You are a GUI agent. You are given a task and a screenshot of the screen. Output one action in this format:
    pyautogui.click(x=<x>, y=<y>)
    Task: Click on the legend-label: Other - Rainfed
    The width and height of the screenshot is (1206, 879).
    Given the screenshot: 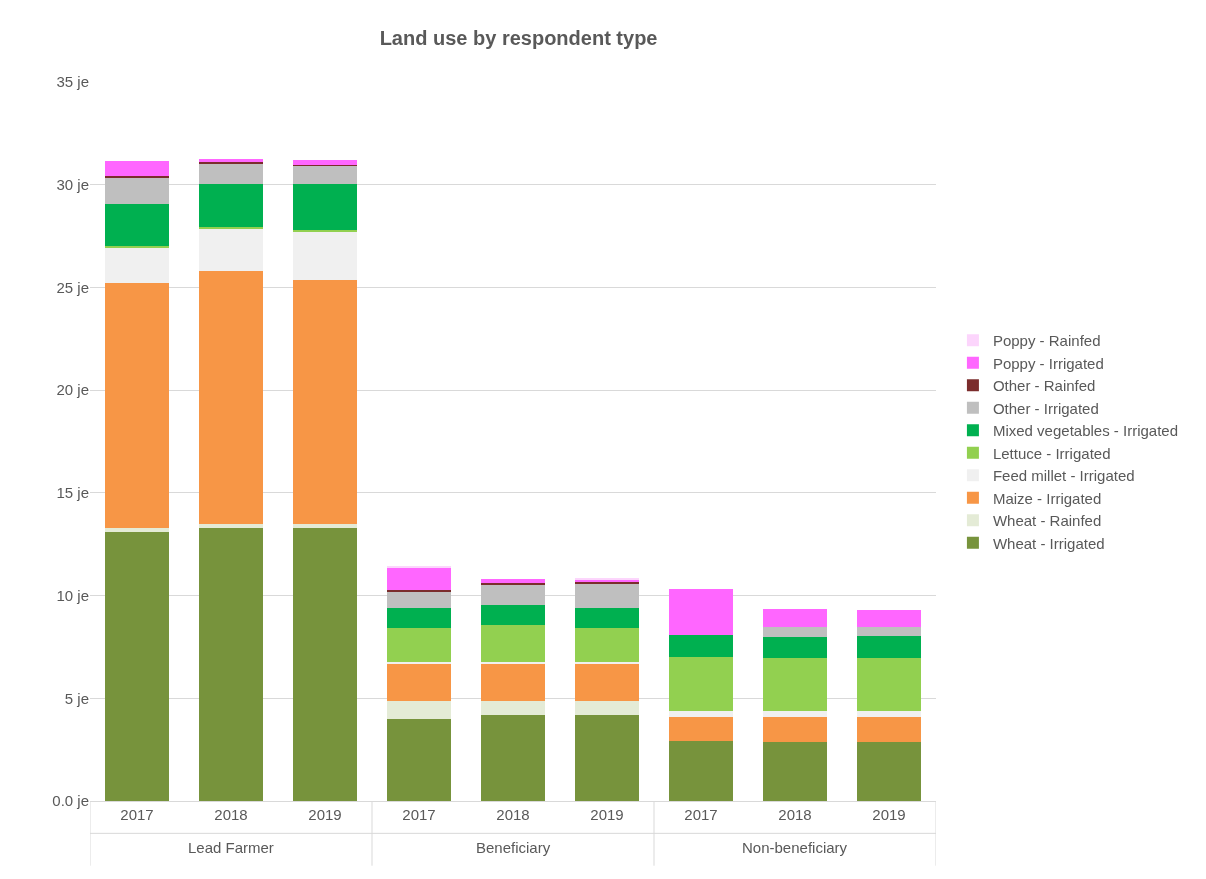 What is the action you would take?
    pyautogui.click(x=1044, y=386)
    